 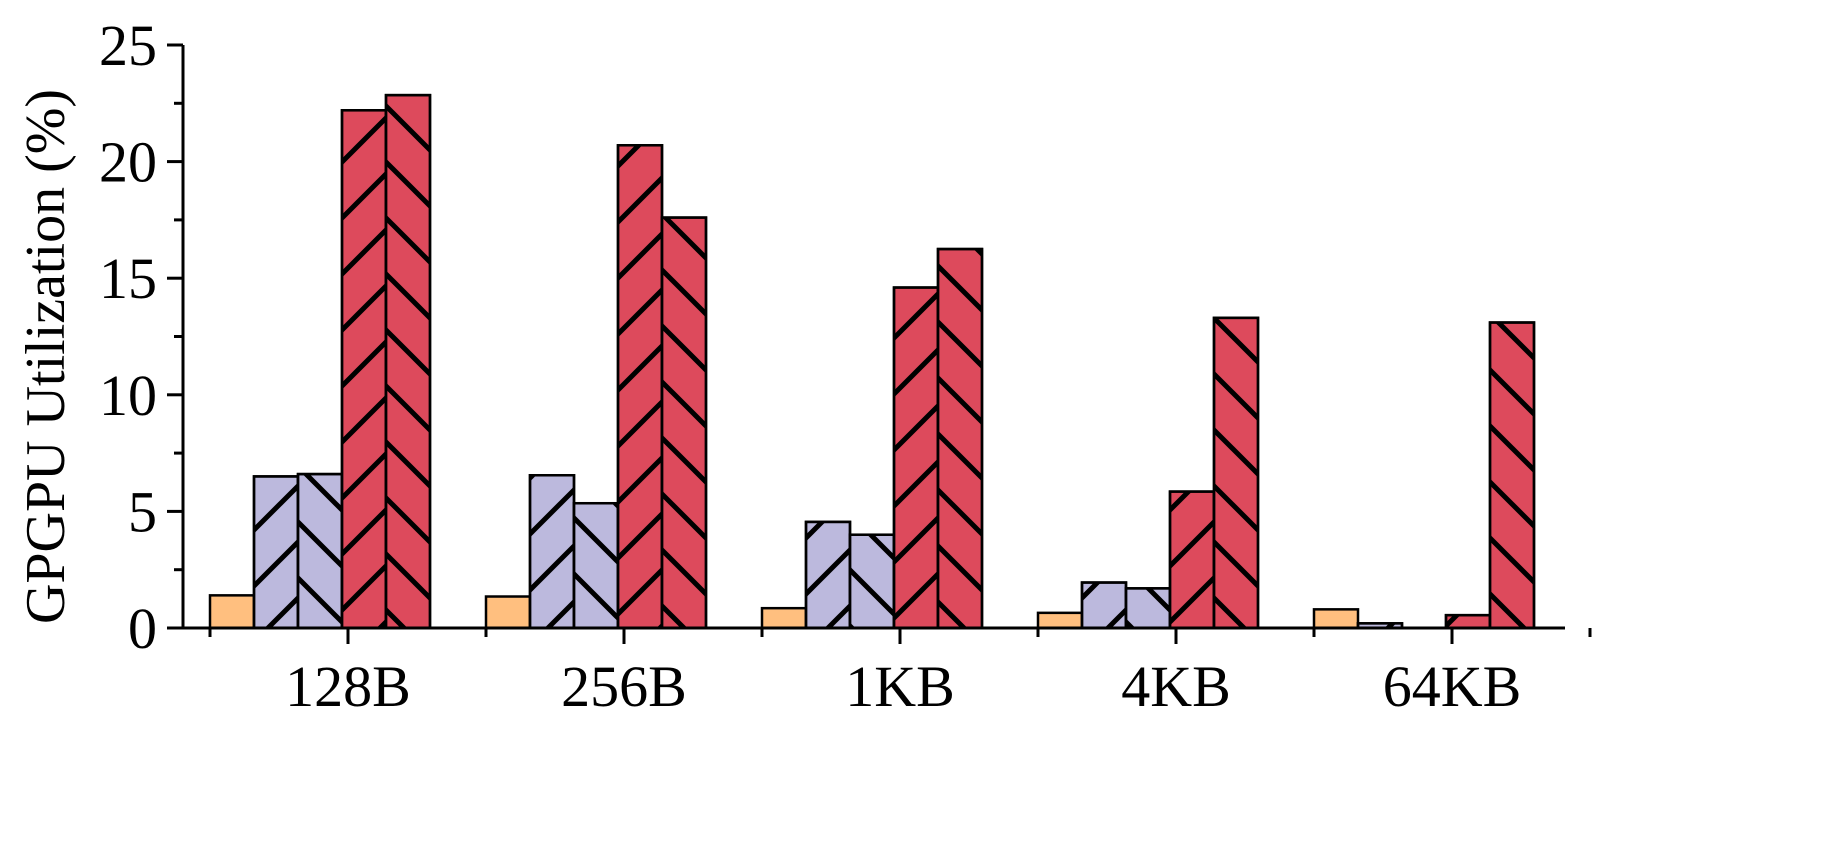 I want to click on bar-64KB-s1, so click(x=1336, y=619).